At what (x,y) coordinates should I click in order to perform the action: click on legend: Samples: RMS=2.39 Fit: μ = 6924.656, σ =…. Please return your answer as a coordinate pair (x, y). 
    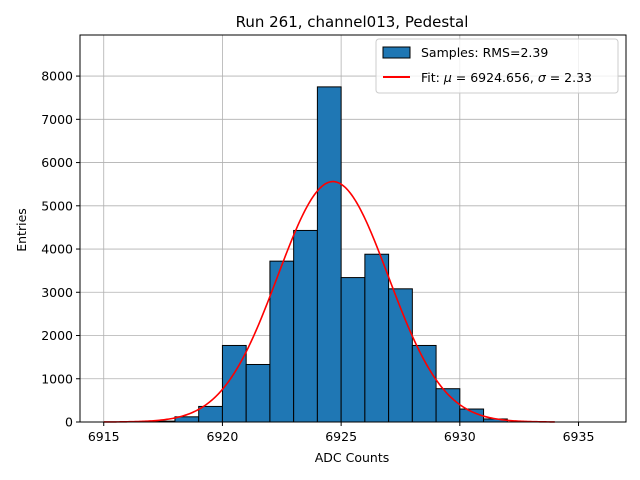
    Looking at the image, I should click on (497, 66).